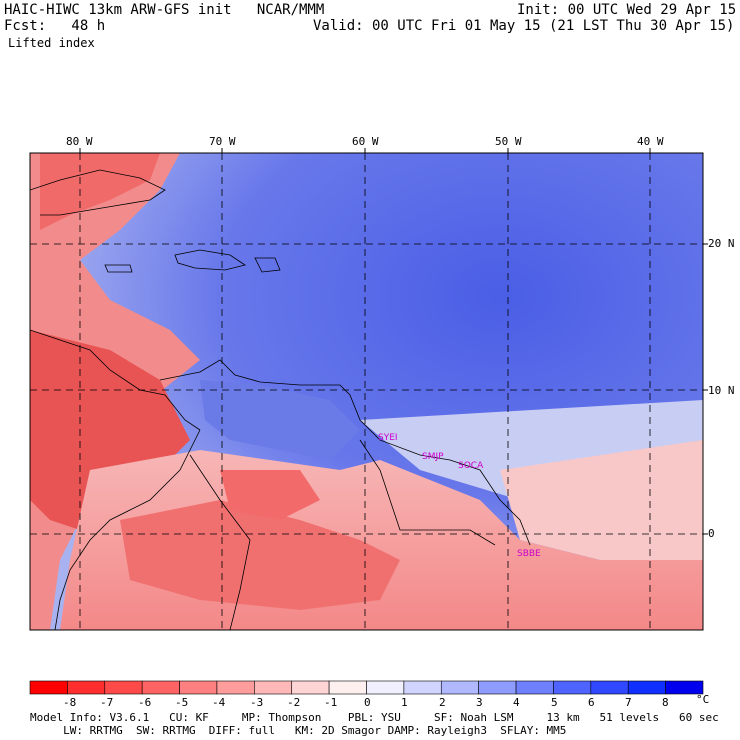 The height and width of the screenshot is (740, 740). Describe the element at coordinates (601, 500) in the screenshot. I see `east-weak-negative` at that location.